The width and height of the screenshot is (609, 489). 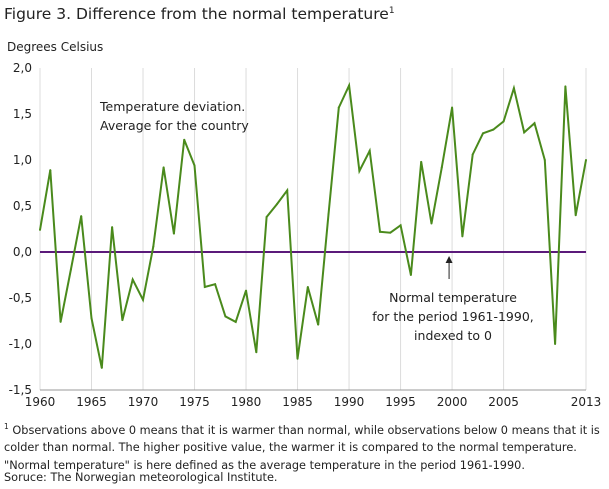 I want to click on annotation-normal-line: Normal temperature, so click(x=453, y=297).